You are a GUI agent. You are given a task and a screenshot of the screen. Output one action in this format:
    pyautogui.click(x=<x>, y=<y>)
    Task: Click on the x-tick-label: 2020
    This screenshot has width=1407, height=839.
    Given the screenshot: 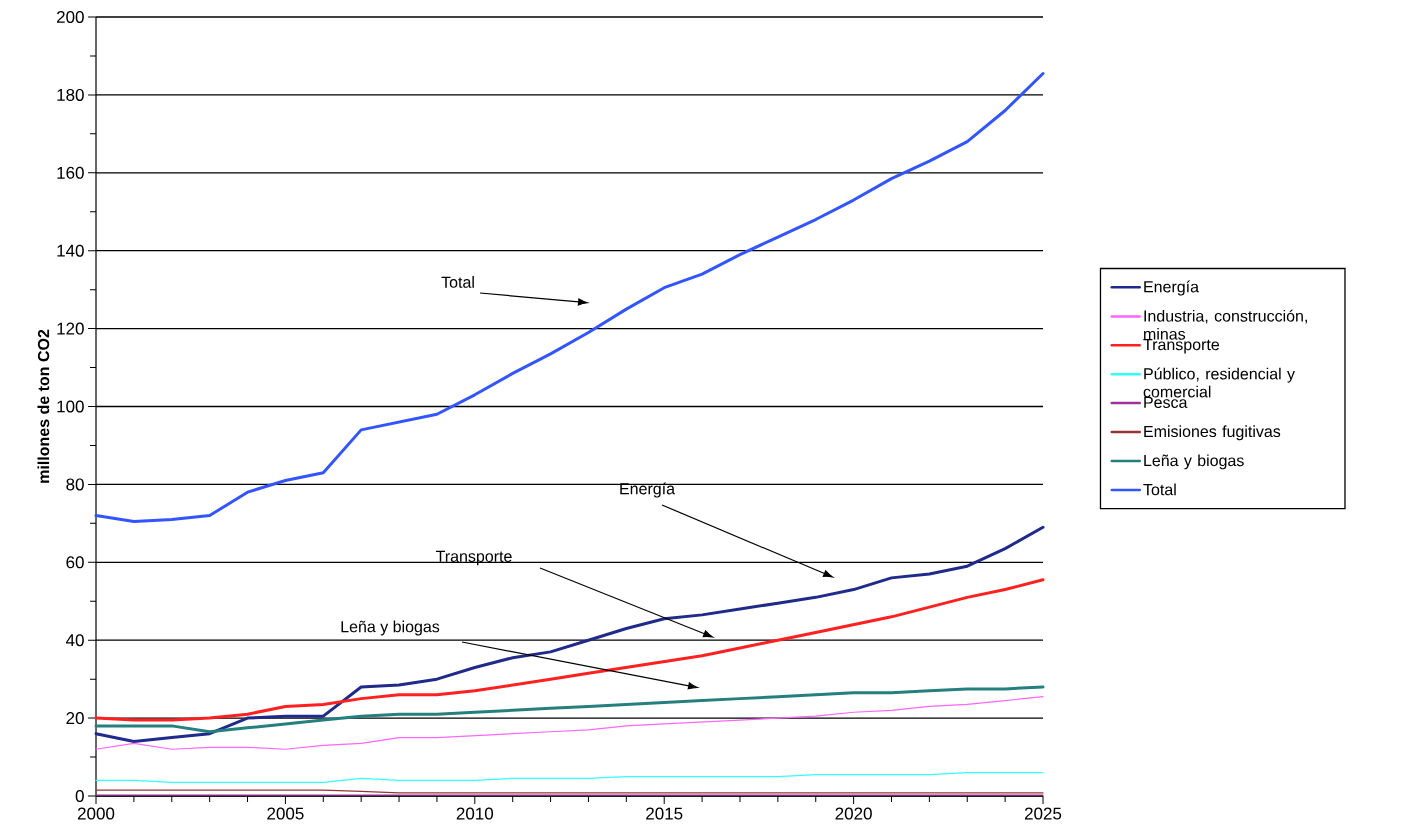 What is the action you would take?
    pyautogui.click(x=853, y=813)
    